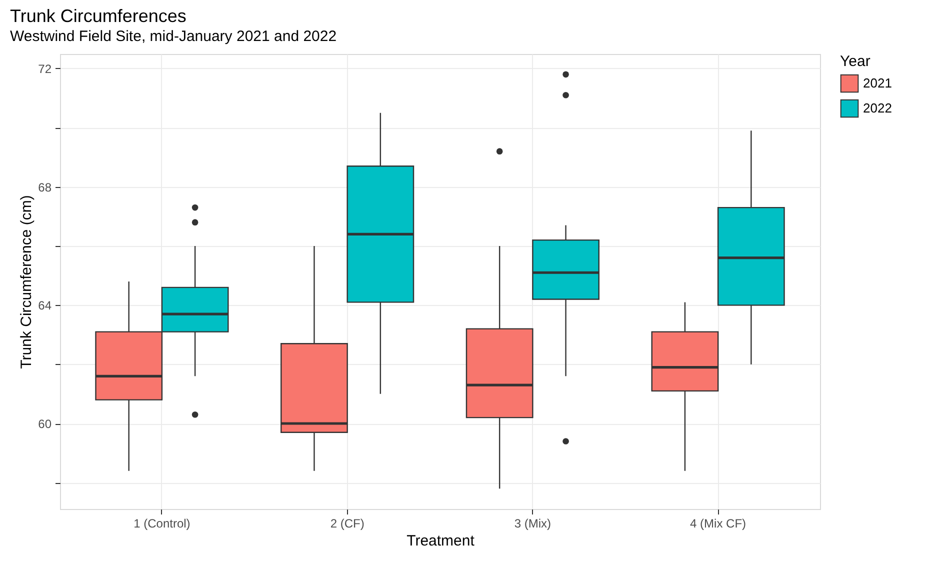 This screenshot has width=935, height=588. What do you see at coordinates (98, 16) in the screenshot?
I see `chart-title: Trunk Circumferences` at bounding box center [98, 16].